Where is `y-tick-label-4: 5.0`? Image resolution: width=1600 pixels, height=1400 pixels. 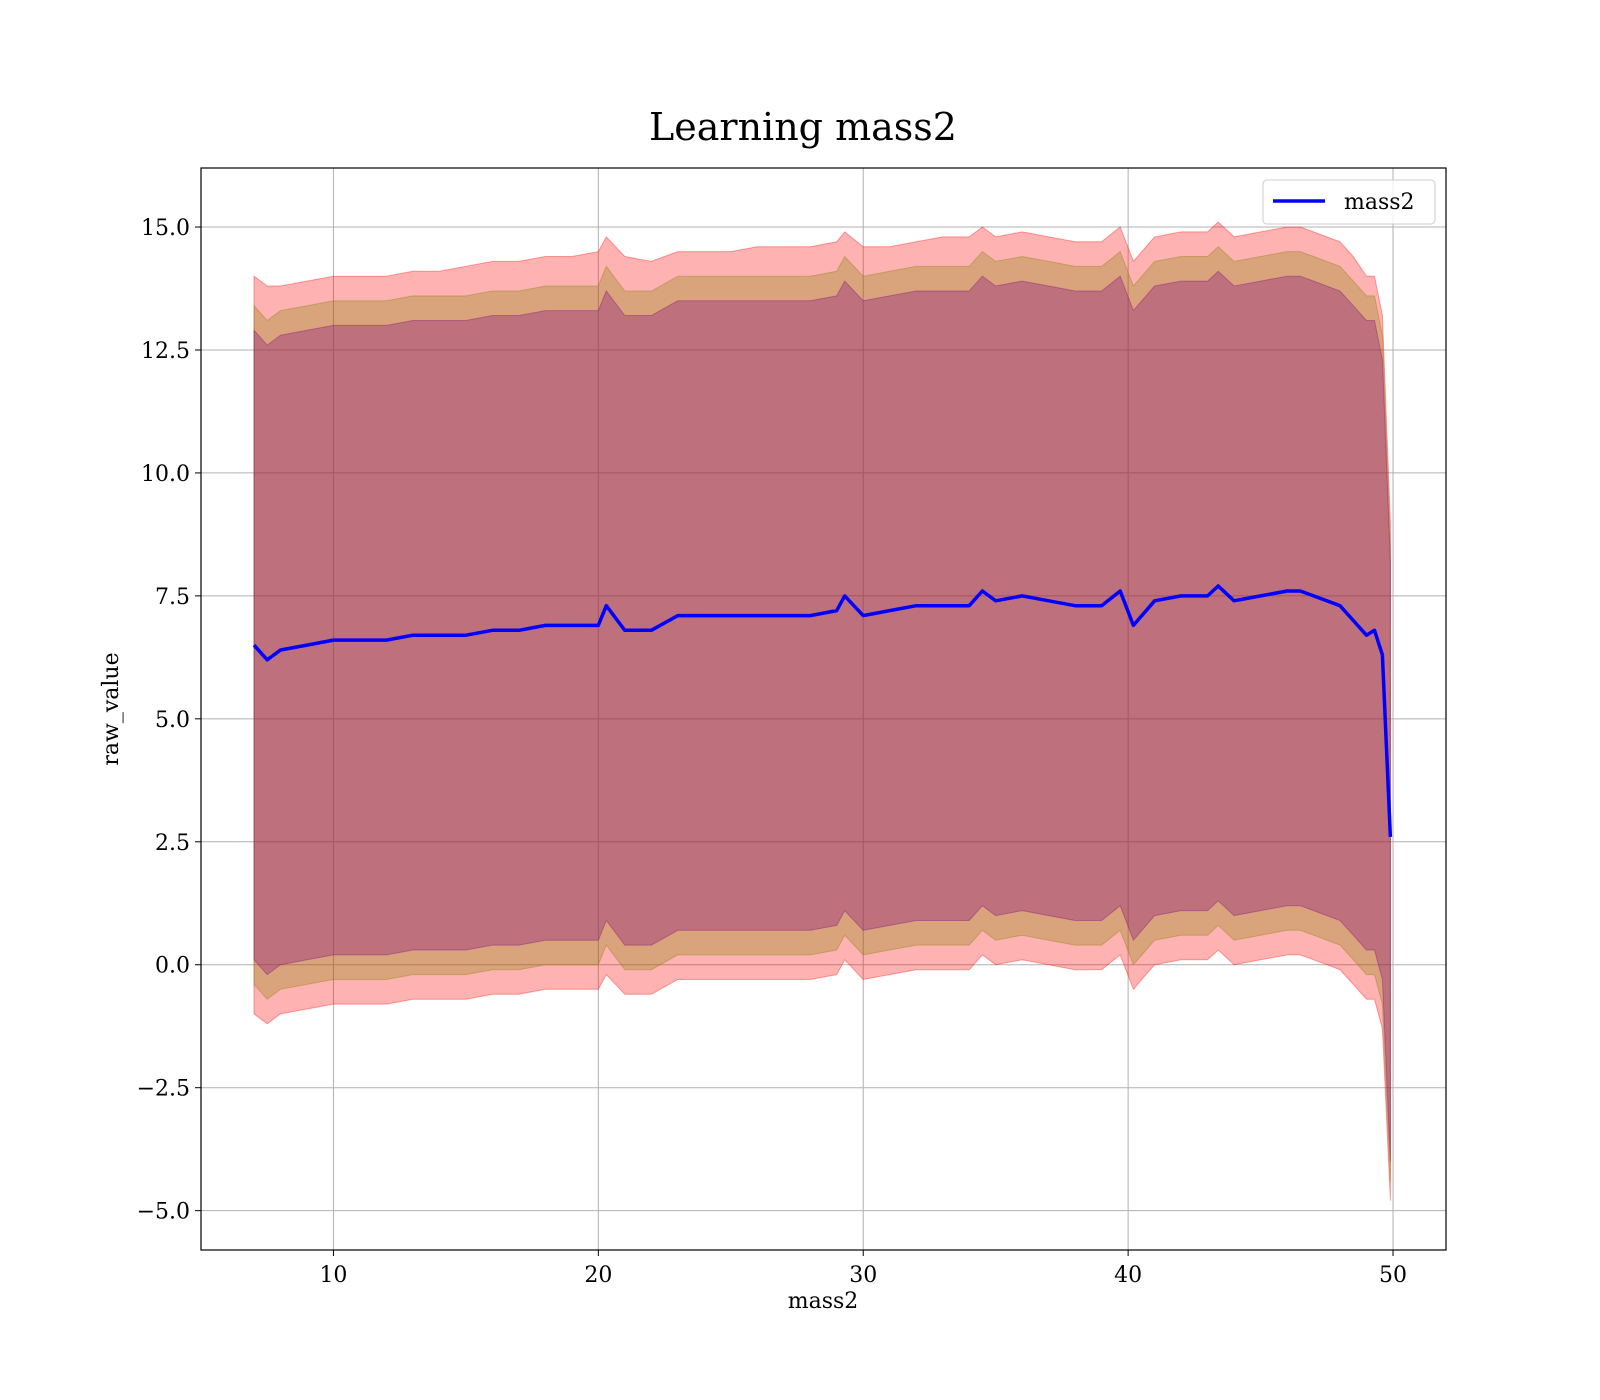
y-tick-label-4: 5.0 is located at coordinates (172, 720).